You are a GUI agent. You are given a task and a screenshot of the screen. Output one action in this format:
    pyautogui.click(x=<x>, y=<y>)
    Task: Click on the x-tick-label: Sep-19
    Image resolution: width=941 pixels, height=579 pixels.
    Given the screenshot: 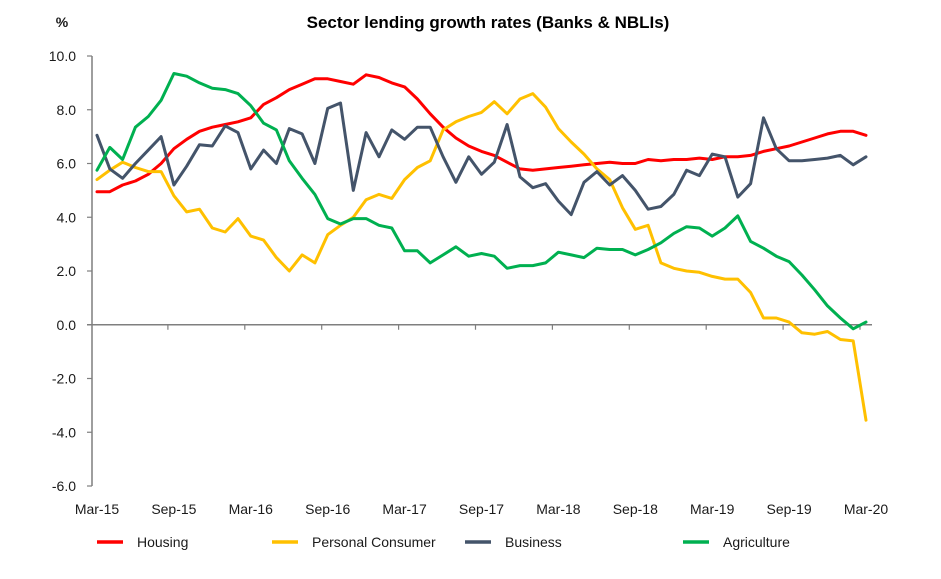 What is the action you would take?
    pyautogui.click(x=789, y=509)
    